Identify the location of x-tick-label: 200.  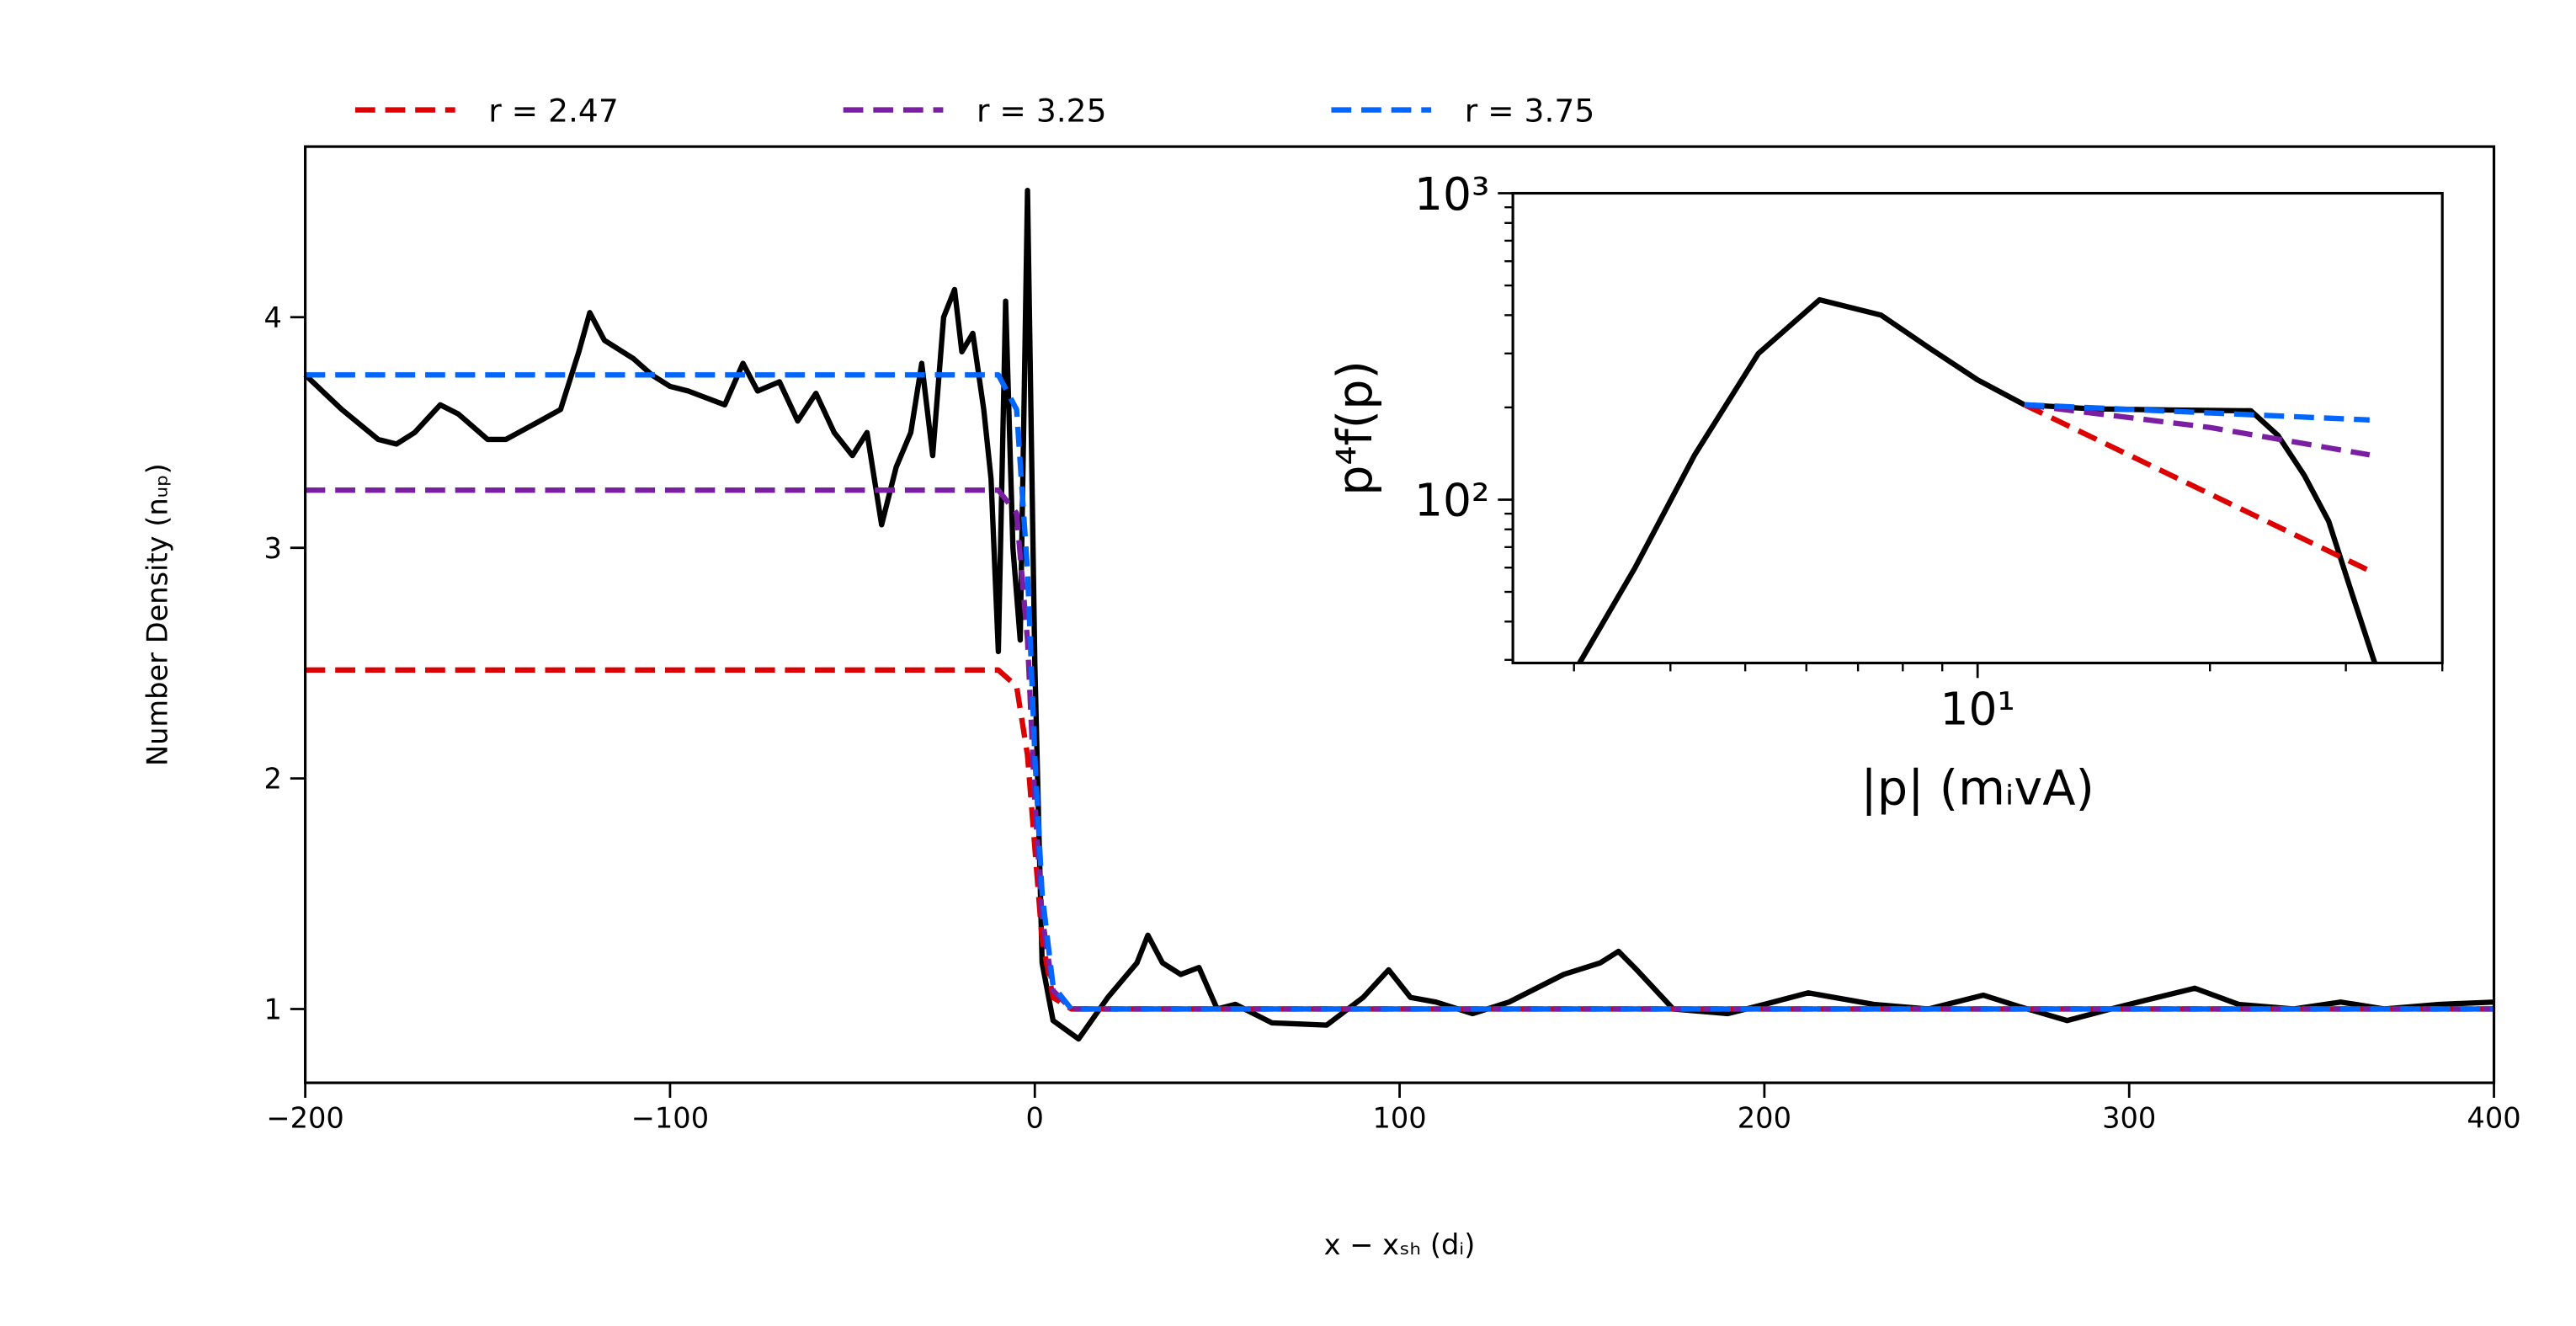
(1765, 1118).